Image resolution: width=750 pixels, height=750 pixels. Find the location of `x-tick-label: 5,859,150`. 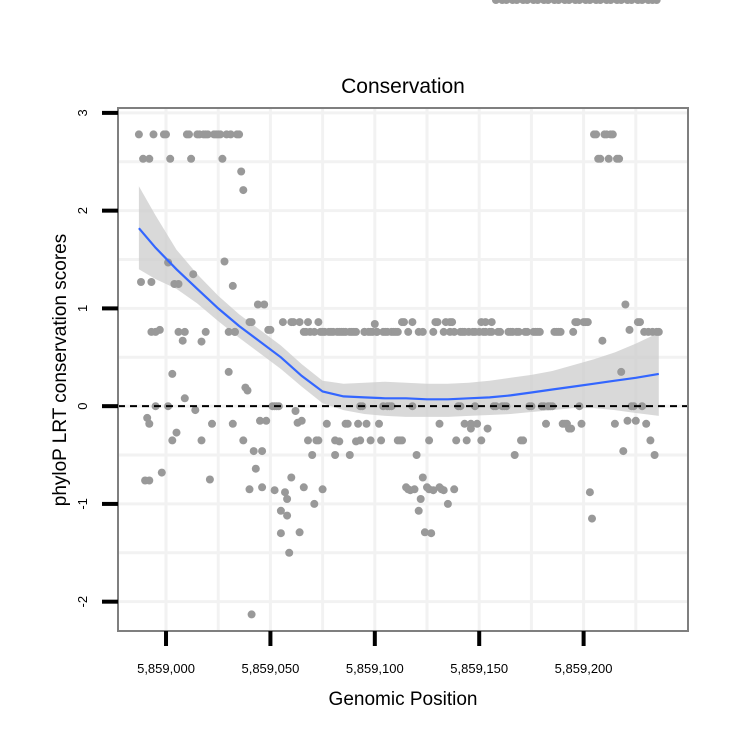

x-tick-label: 5,859,150 is located at coordinates (479, 668).